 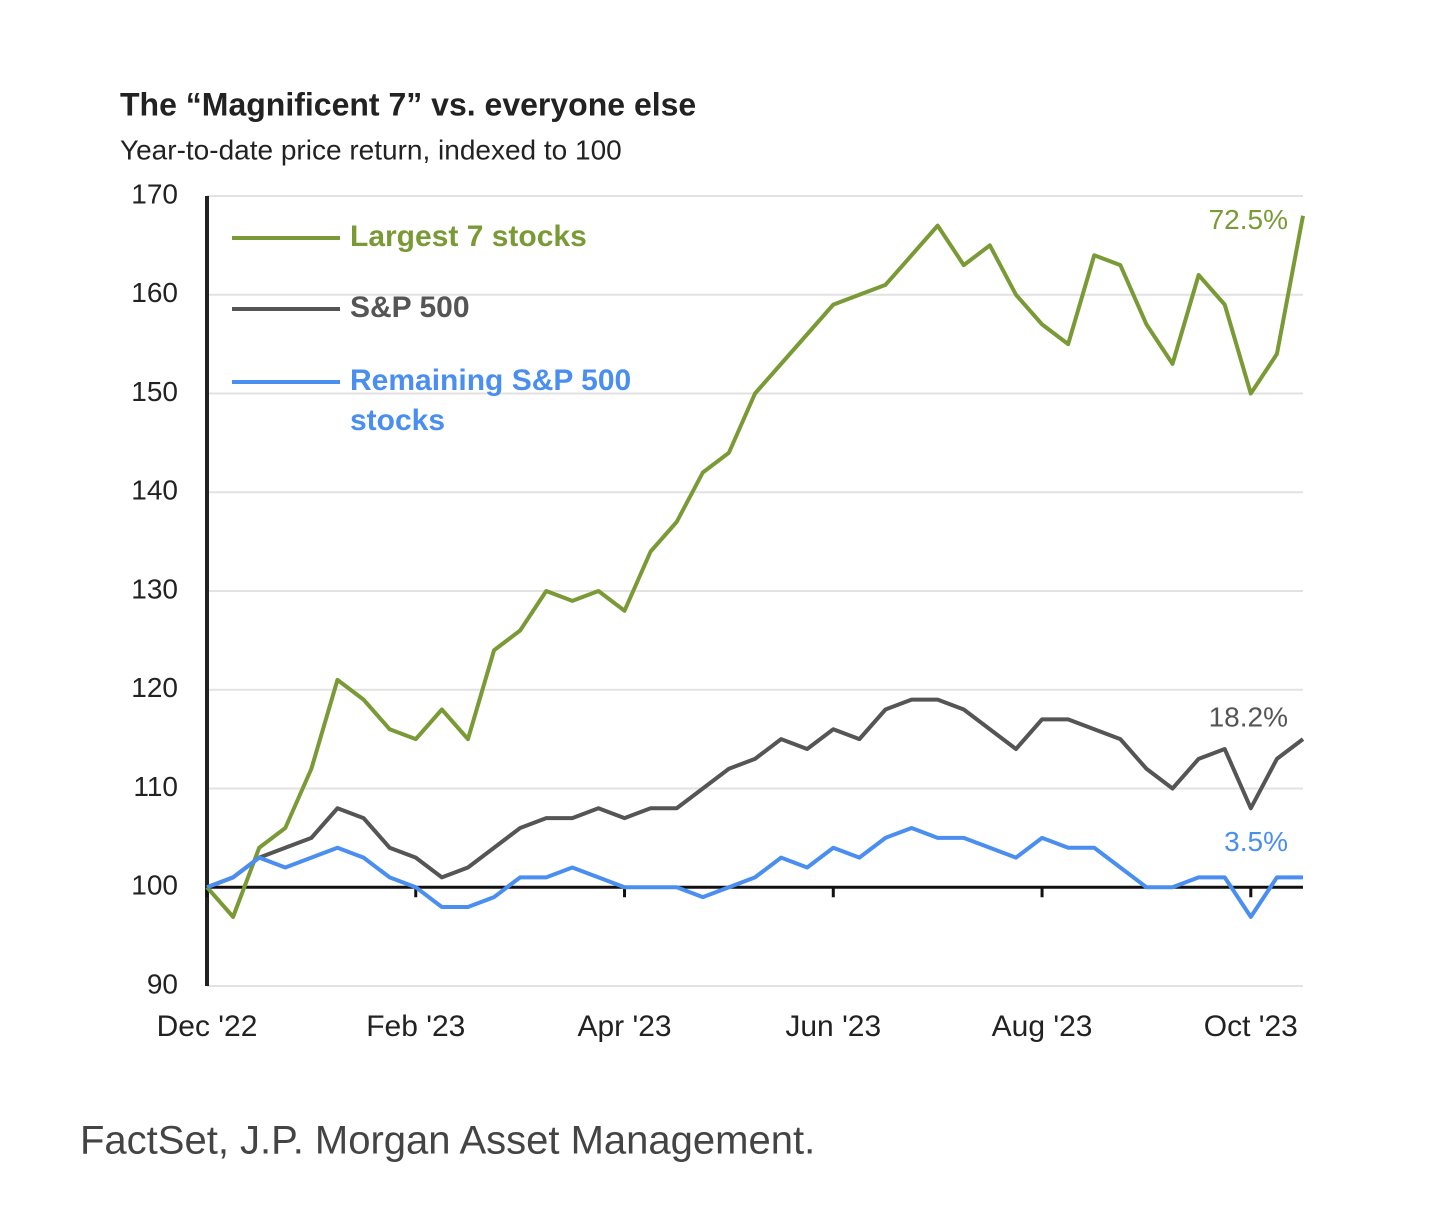 What do you see at coordinates (447, 1141) in the screenshot?
I see `source-note: FactSet, J.P. Morgan Asset Management.` at bounding box center [447, 1141].